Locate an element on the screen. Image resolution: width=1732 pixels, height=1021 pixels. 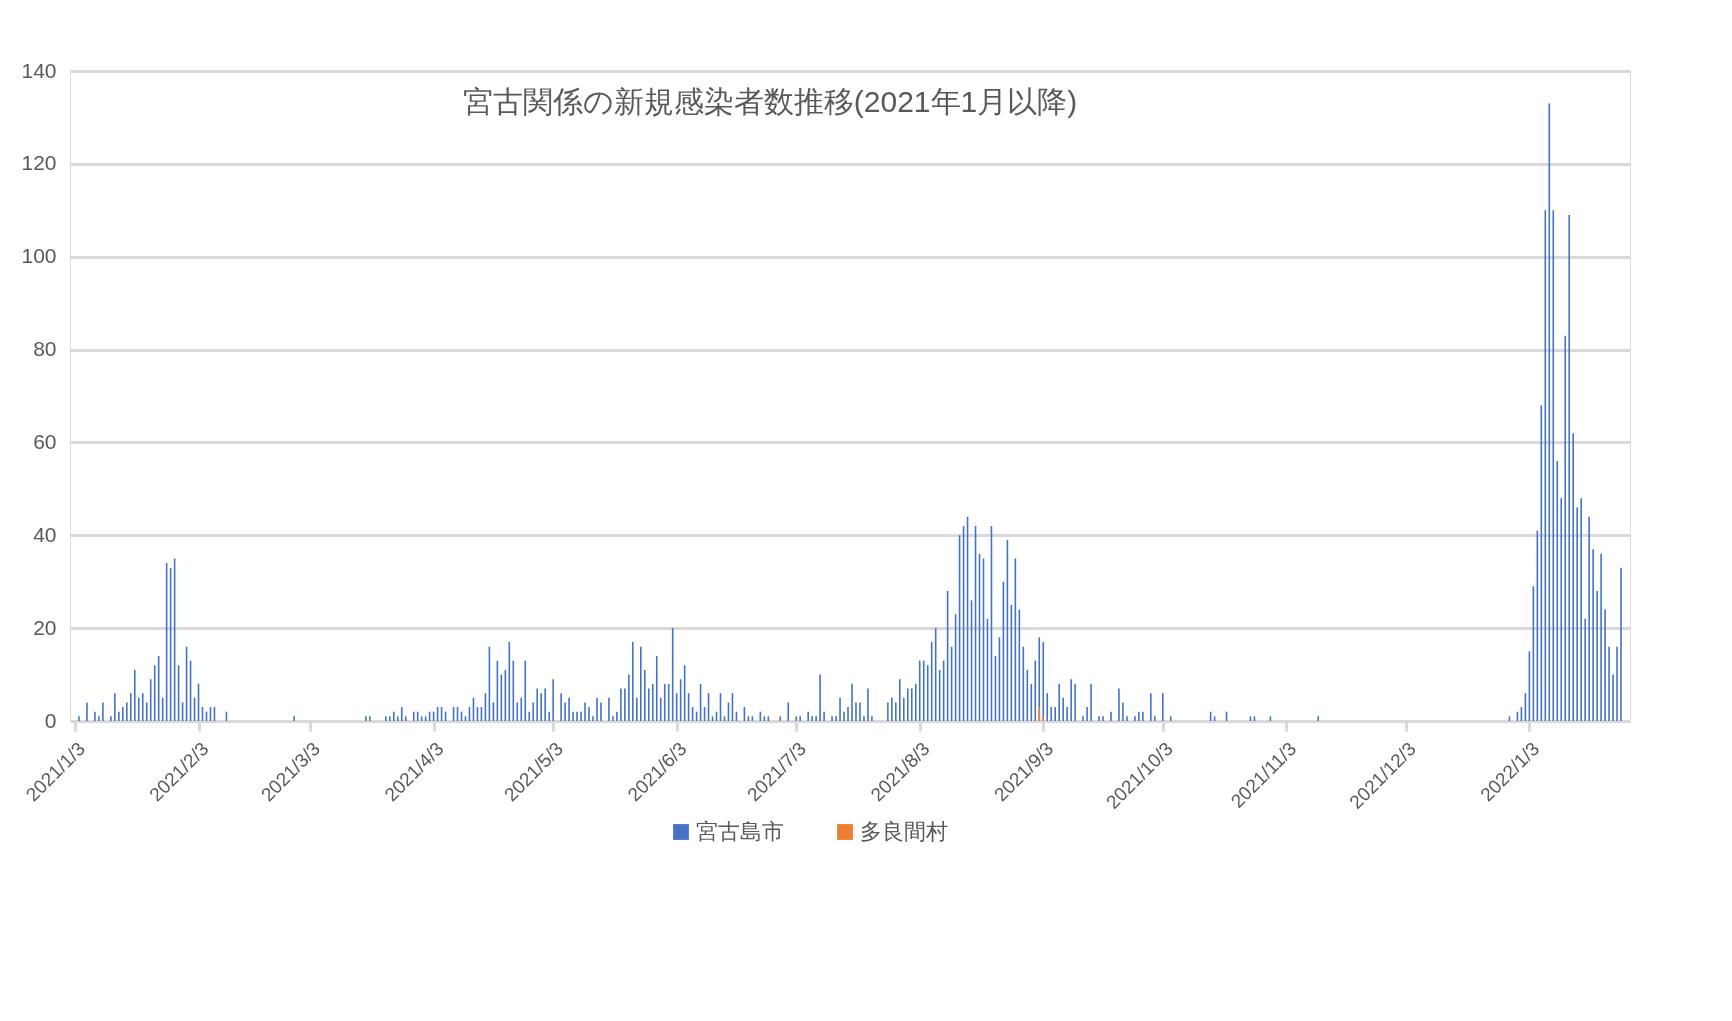
y-tick-label: 60 is located at coordinates (45, 441).